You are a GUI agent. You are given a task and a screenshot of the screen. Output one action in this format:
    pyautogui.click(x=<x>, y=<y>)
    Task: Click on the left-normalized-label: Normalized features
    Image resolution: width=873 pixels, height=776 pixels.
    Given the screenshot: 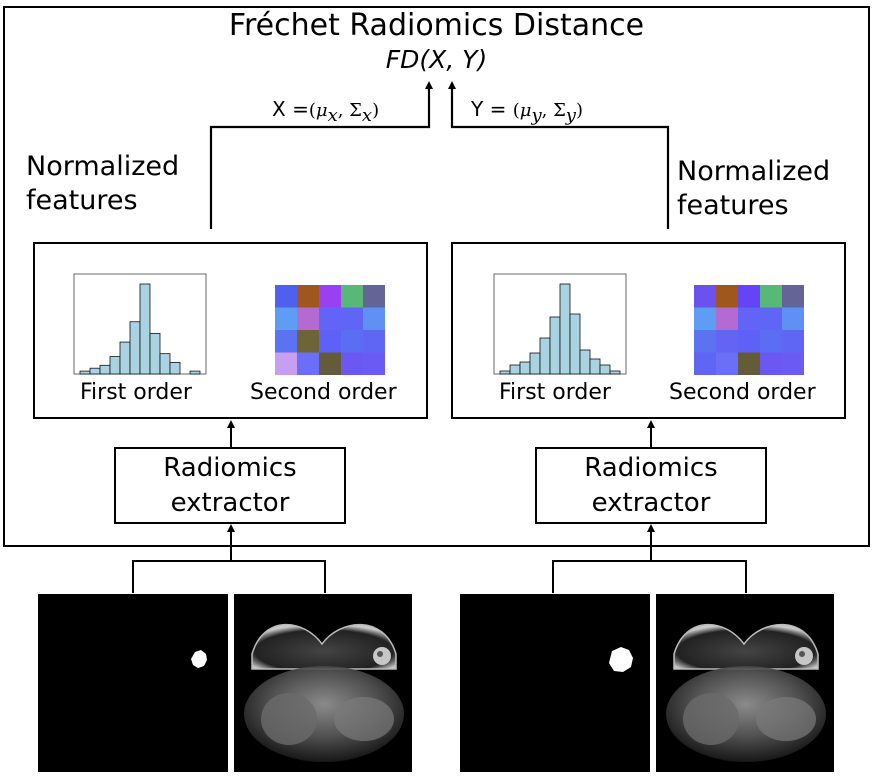 What is the action you would take?
    pyautogui.click(x=103, y=183)
    